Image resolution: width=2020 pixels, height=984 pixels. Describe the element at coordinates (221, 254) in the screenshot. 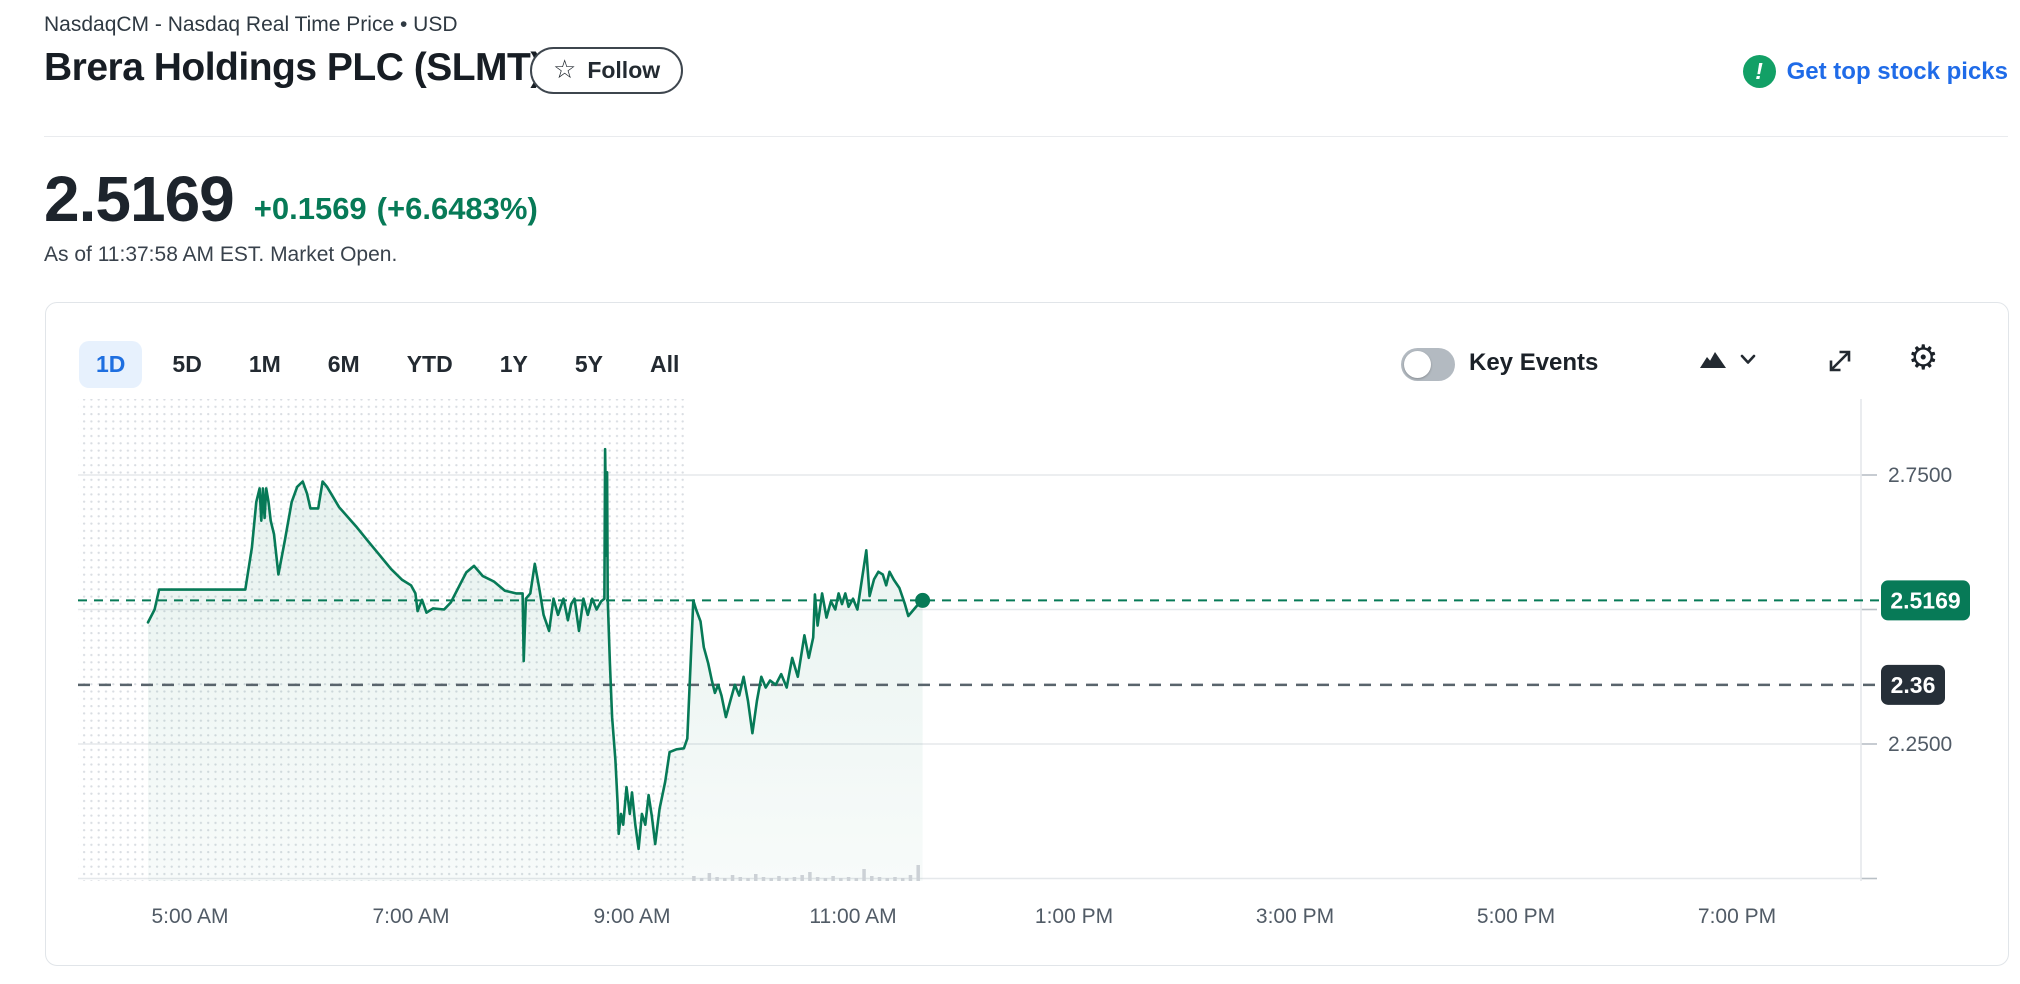

I see `as-of-text: As of 11:37:58 AM EST. Market Open.` at that location.